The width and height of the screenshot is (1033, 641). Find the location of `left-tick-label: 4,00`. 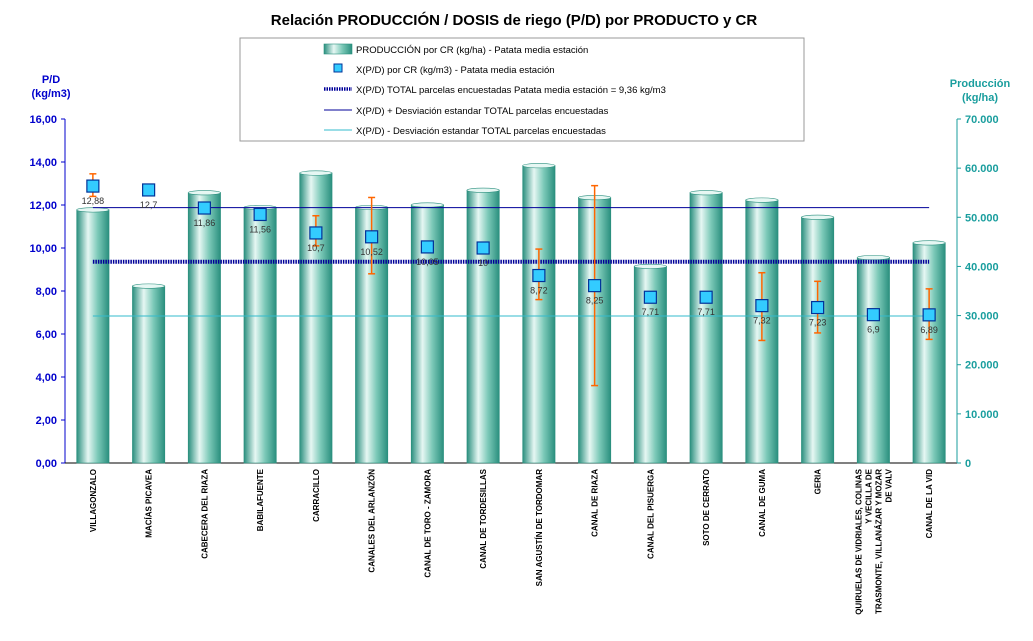

left-tick-label: 4,00 is located at coordinates (46, 378).